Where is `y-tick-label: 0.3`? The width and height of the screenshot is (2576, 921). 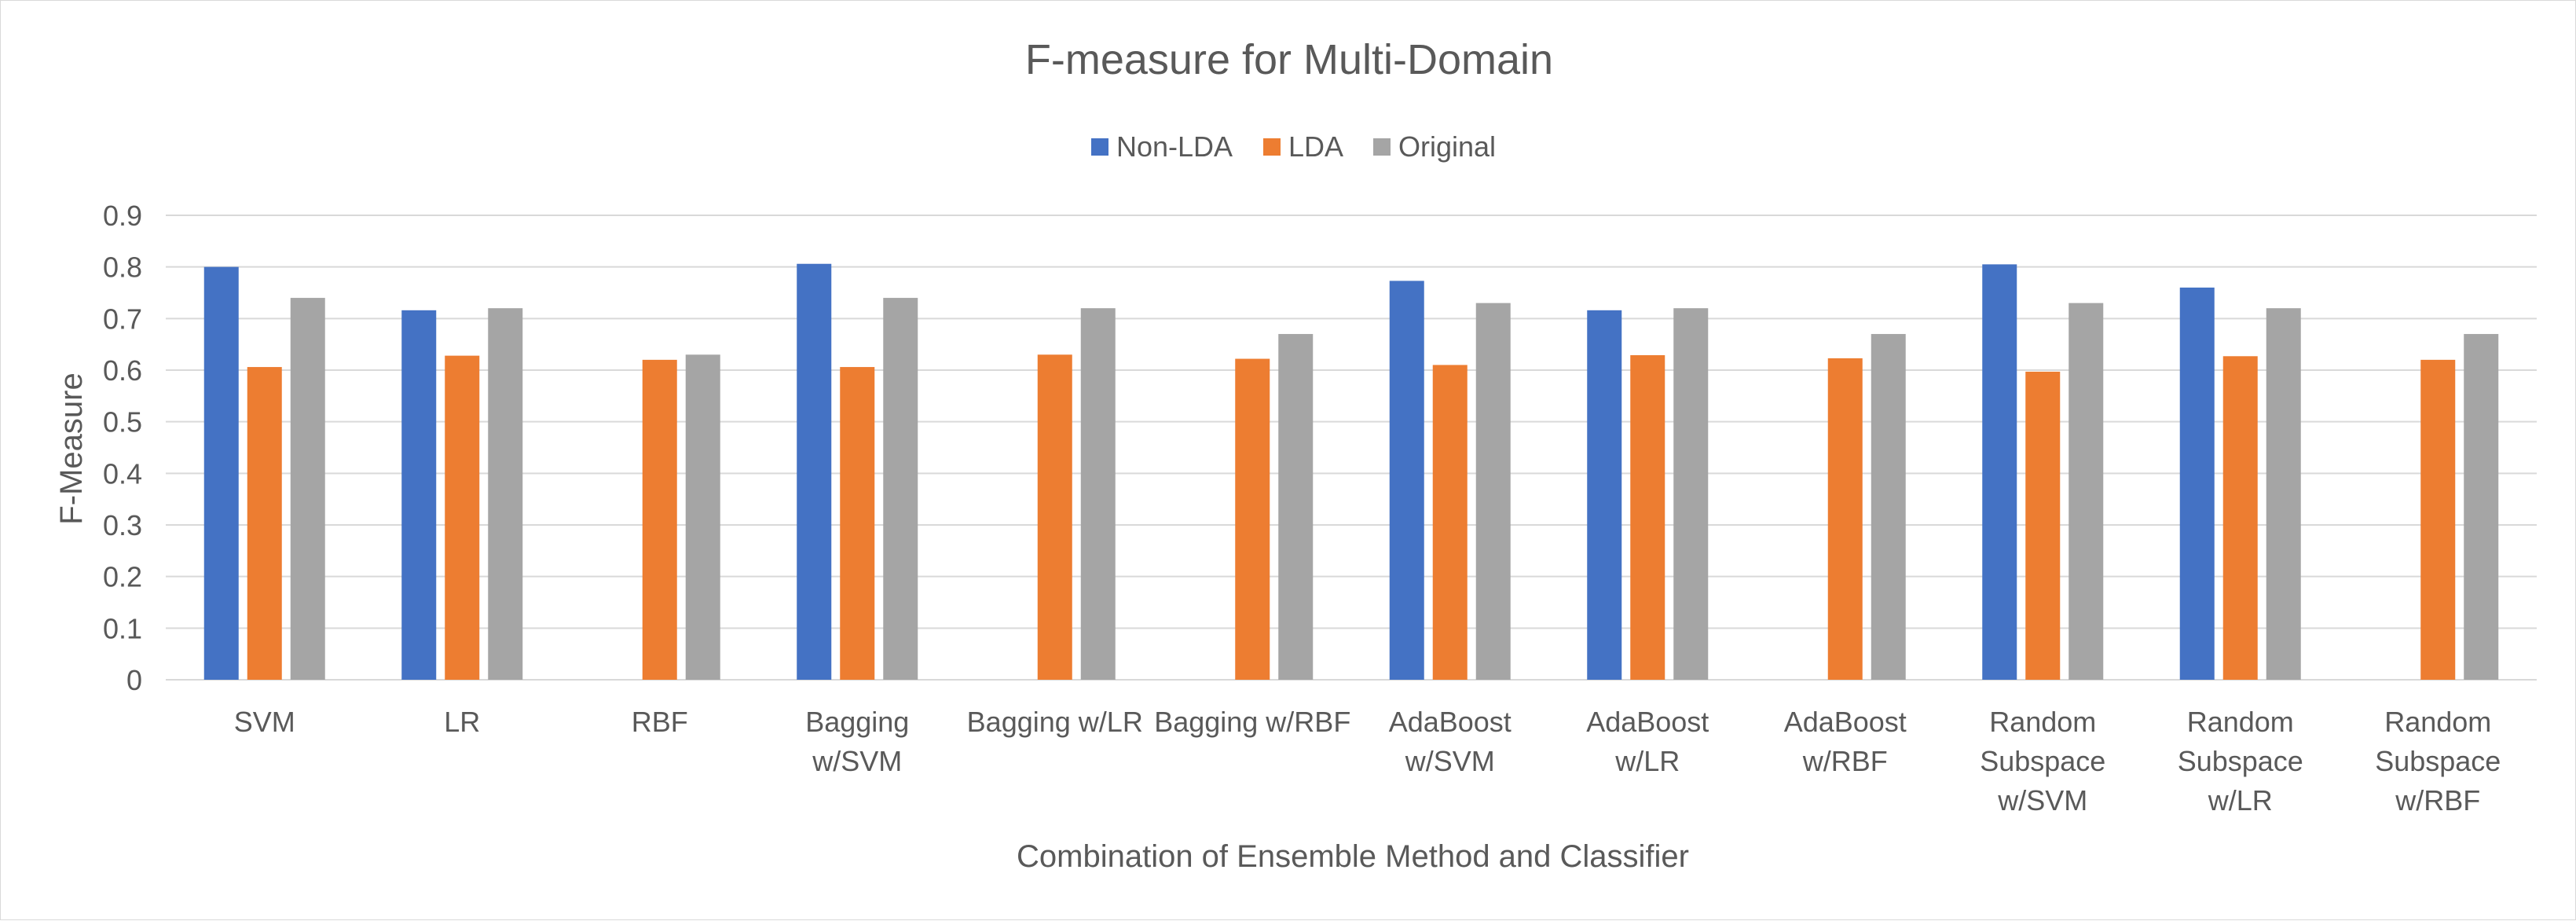 y-tick-label: 0.3 is located at coordinates (122, 525).